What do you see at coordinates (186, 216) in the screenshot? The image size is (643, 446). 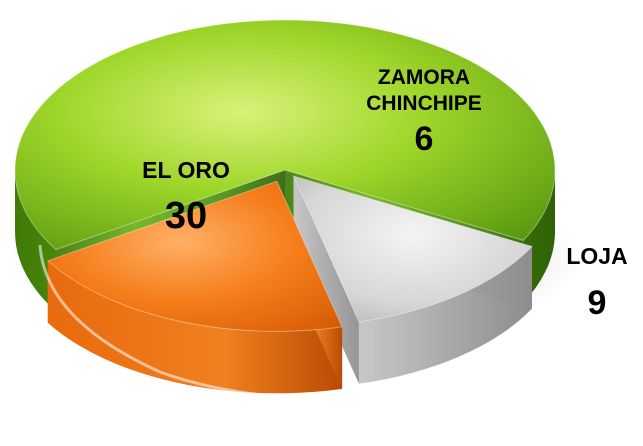 I see `value-el-oro: 30` at bounding box center [186, 216].